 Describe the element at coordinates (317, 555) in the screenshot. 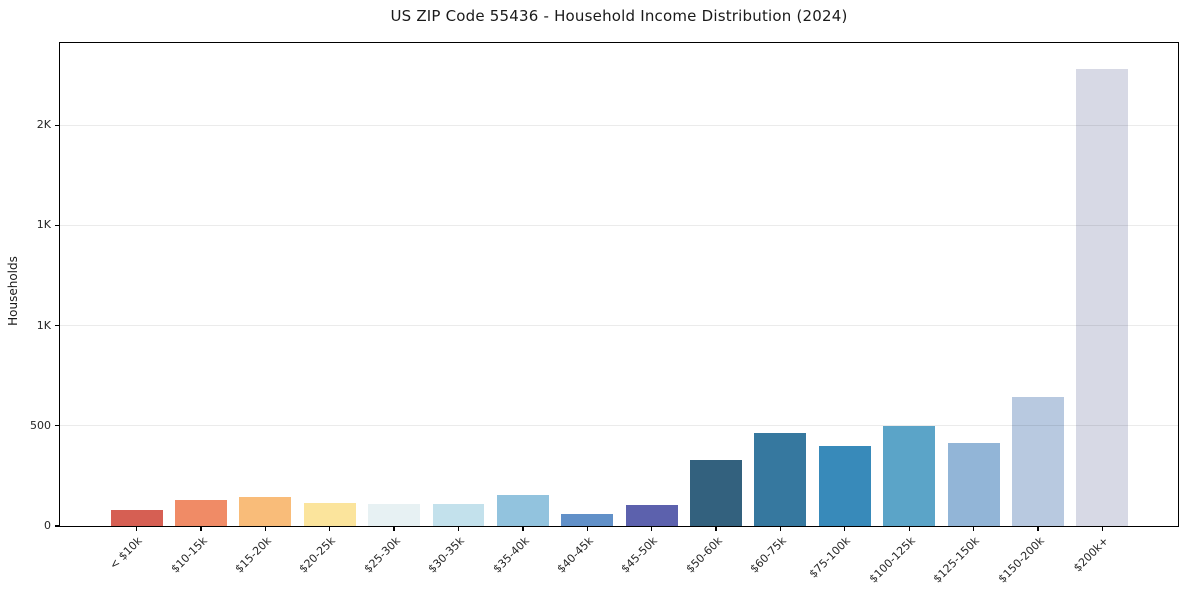

I see `x-tick-label: $20-25k` at that location.